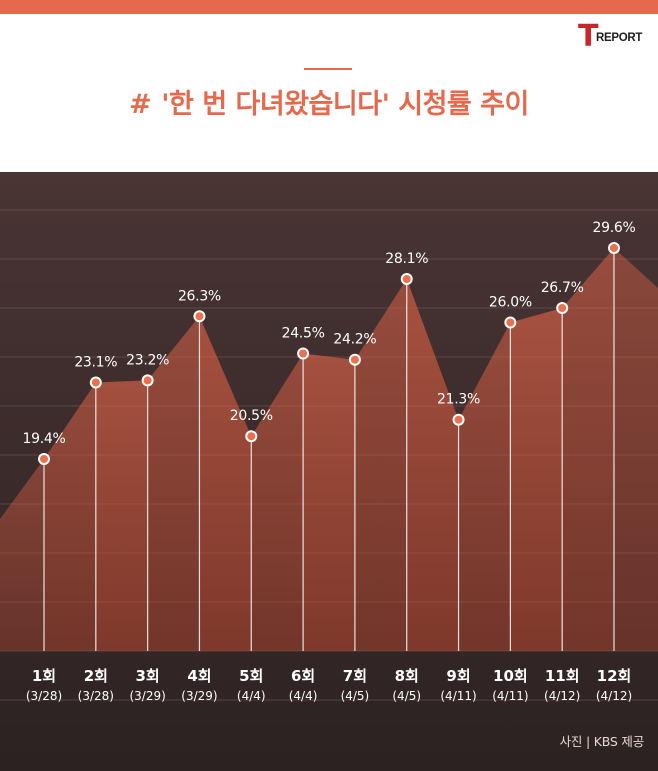 The width and height of the screenshot is (658, 771). I want to click on value-label: 20.5%, so click(251, 416).